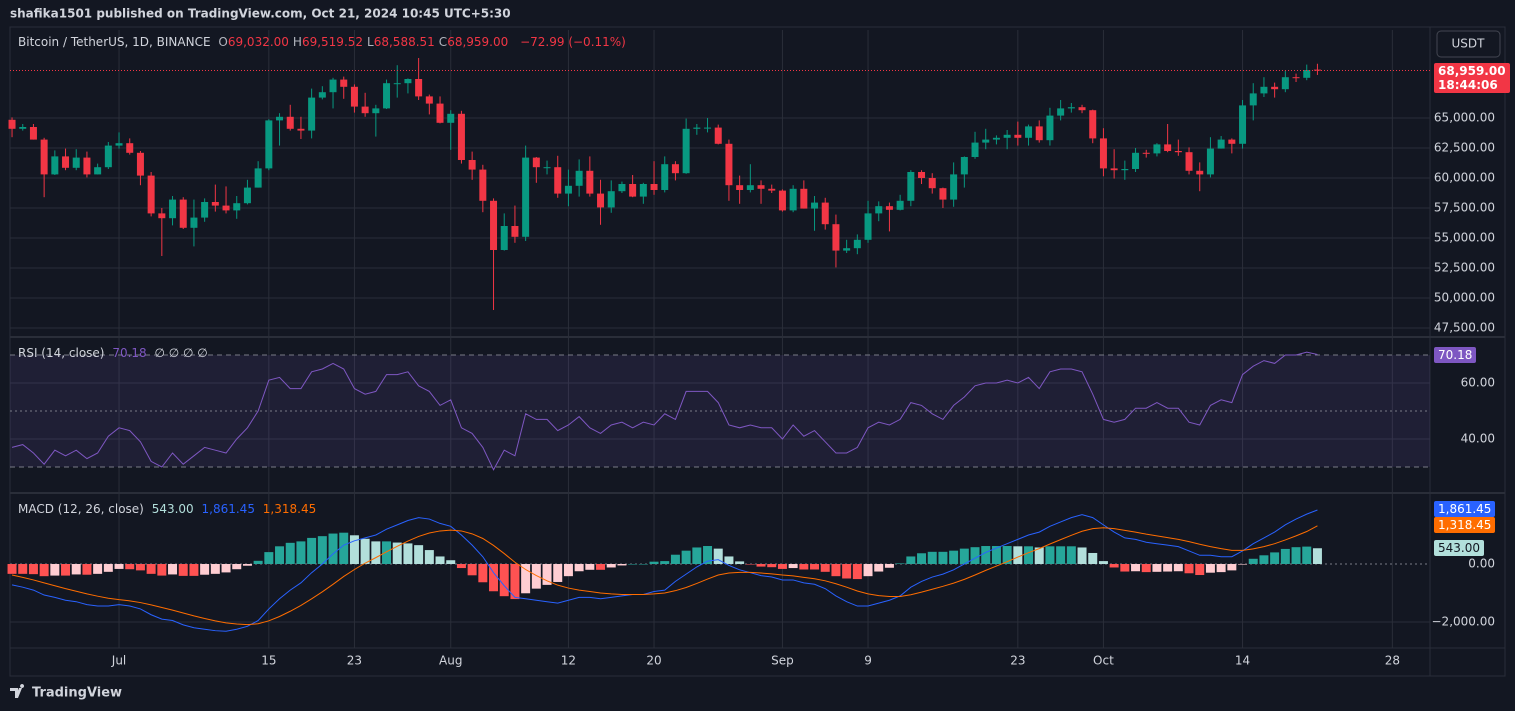 This screenshot has width=1515, height=711. What do you see at coordinates (568, 661) in the screenshot?
I see `x-tick-label: 12` at bounding box center [568, 661].